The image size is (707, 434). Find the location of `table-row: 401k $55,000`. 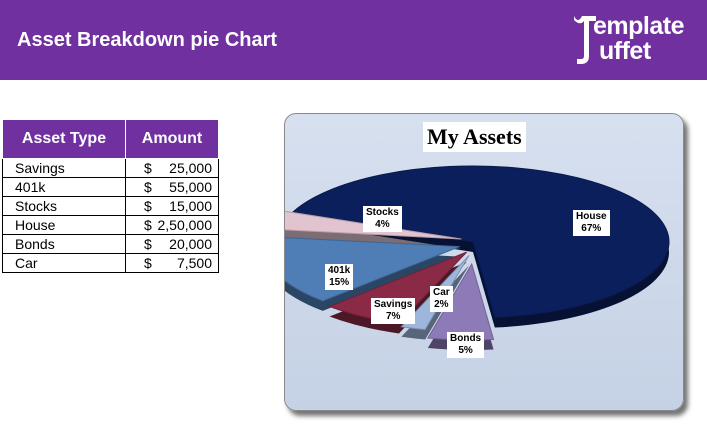

table-row: 401k $55,000 is located at coordinates (110, 187).